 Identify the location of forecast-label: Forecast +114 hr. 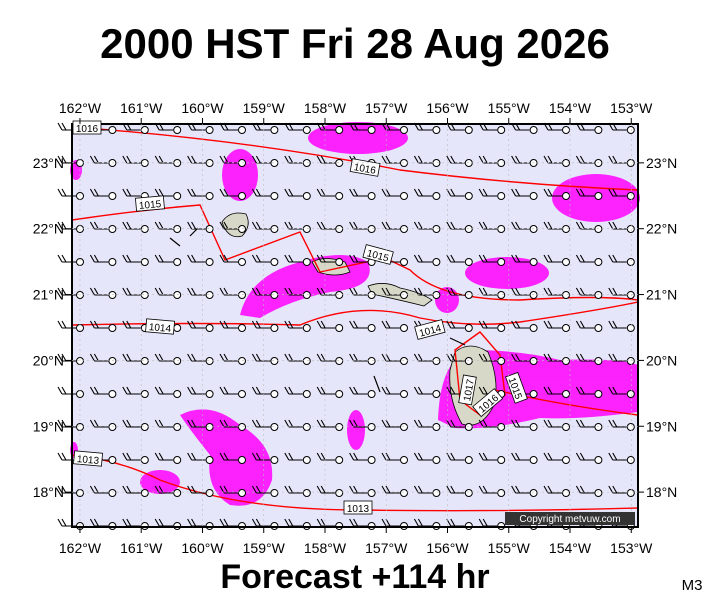
(354, 577).